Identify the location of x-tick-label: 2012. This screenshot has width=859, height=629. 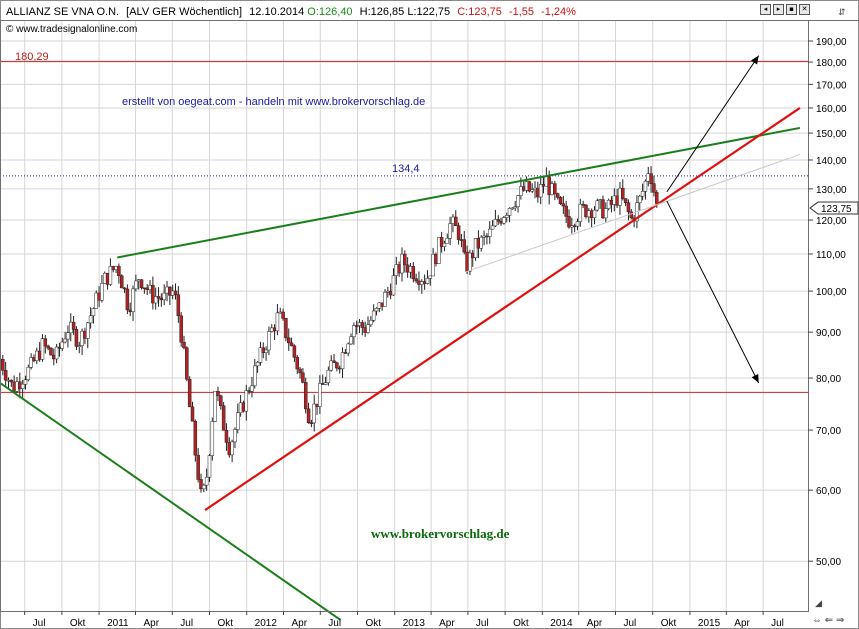
(266, 623).